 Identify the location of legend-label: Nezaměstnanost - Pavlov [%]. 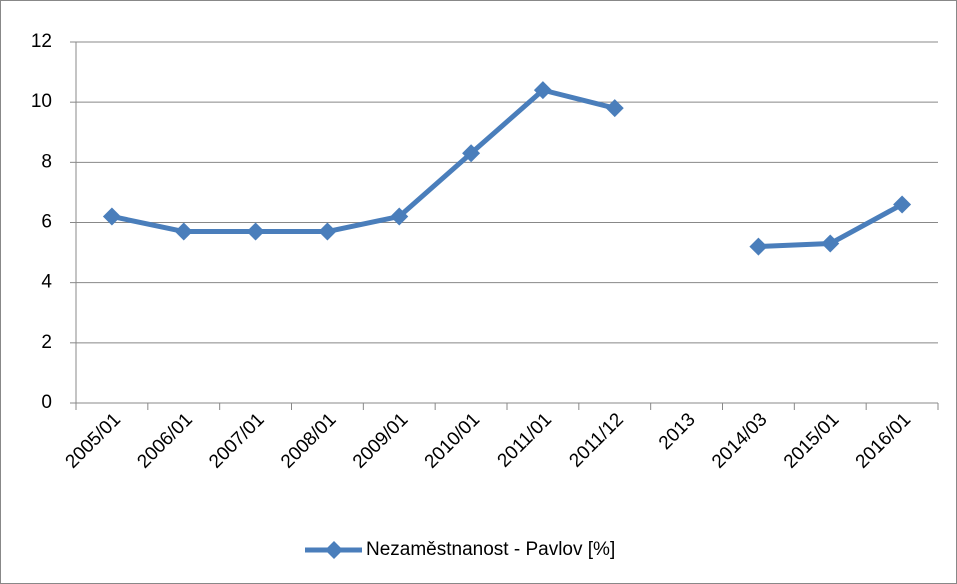
(490, 549).